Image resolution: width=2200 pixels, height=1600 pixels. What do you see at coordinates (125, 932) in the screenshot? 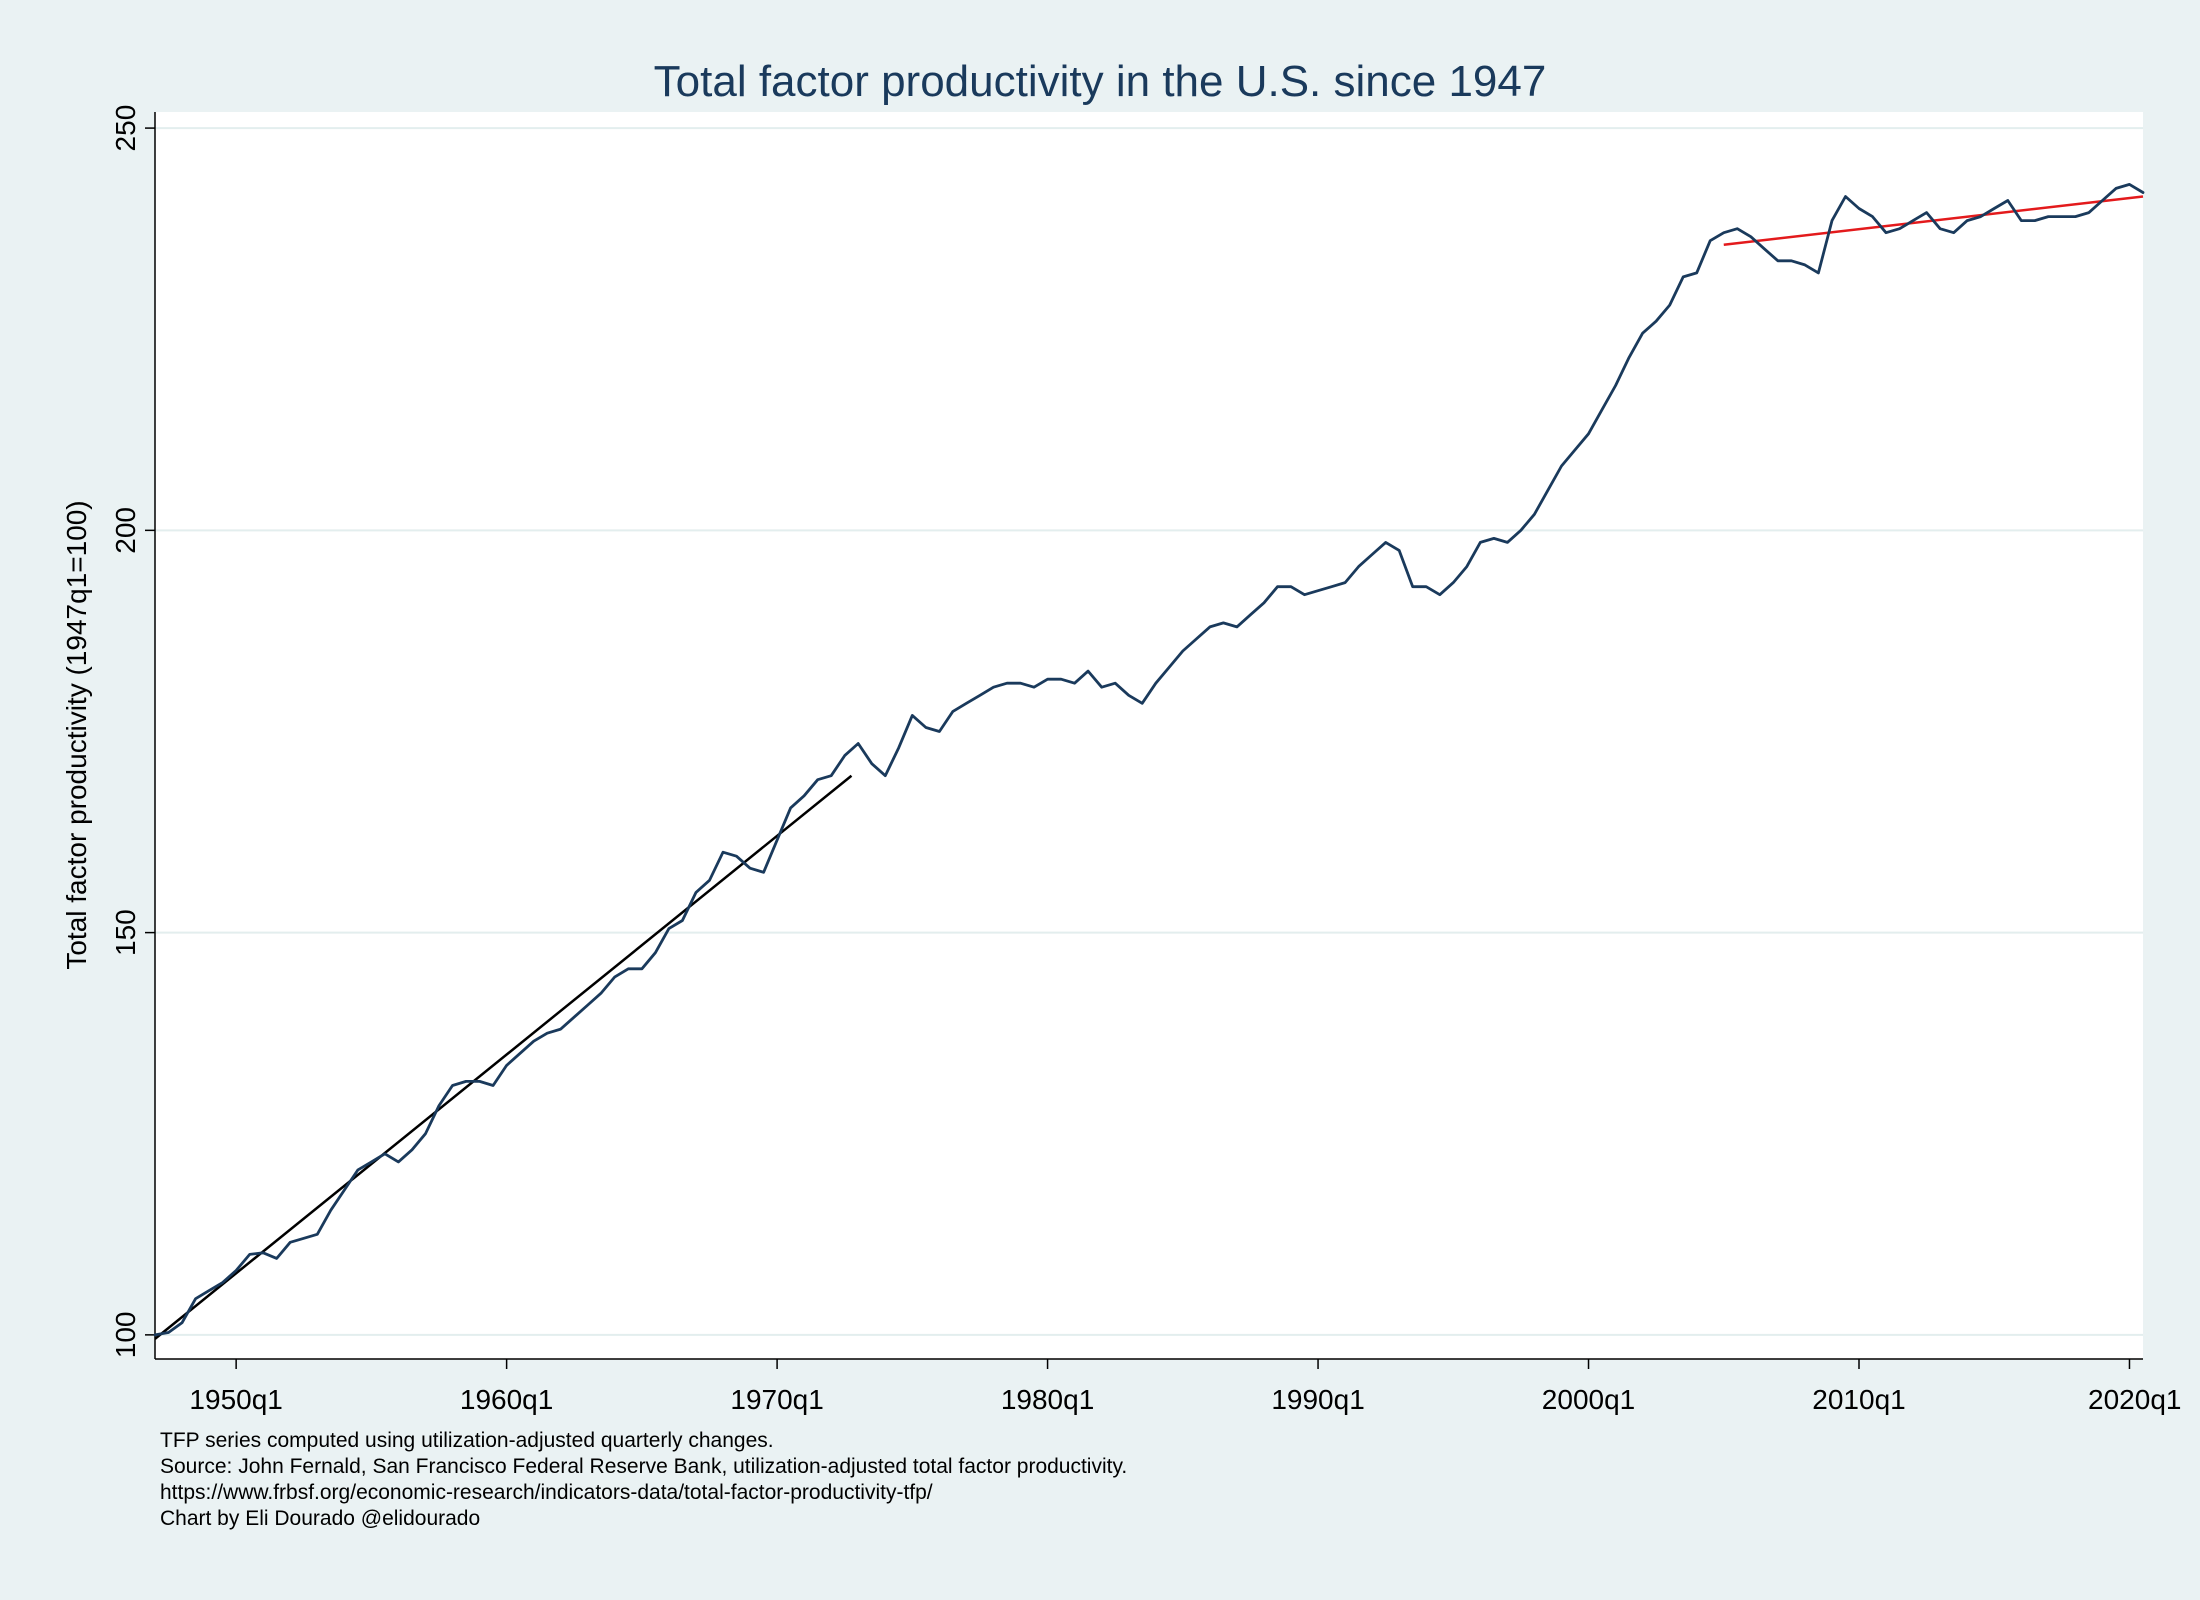
I see `y-tick-label: 150` at bounding box center [125, 932].